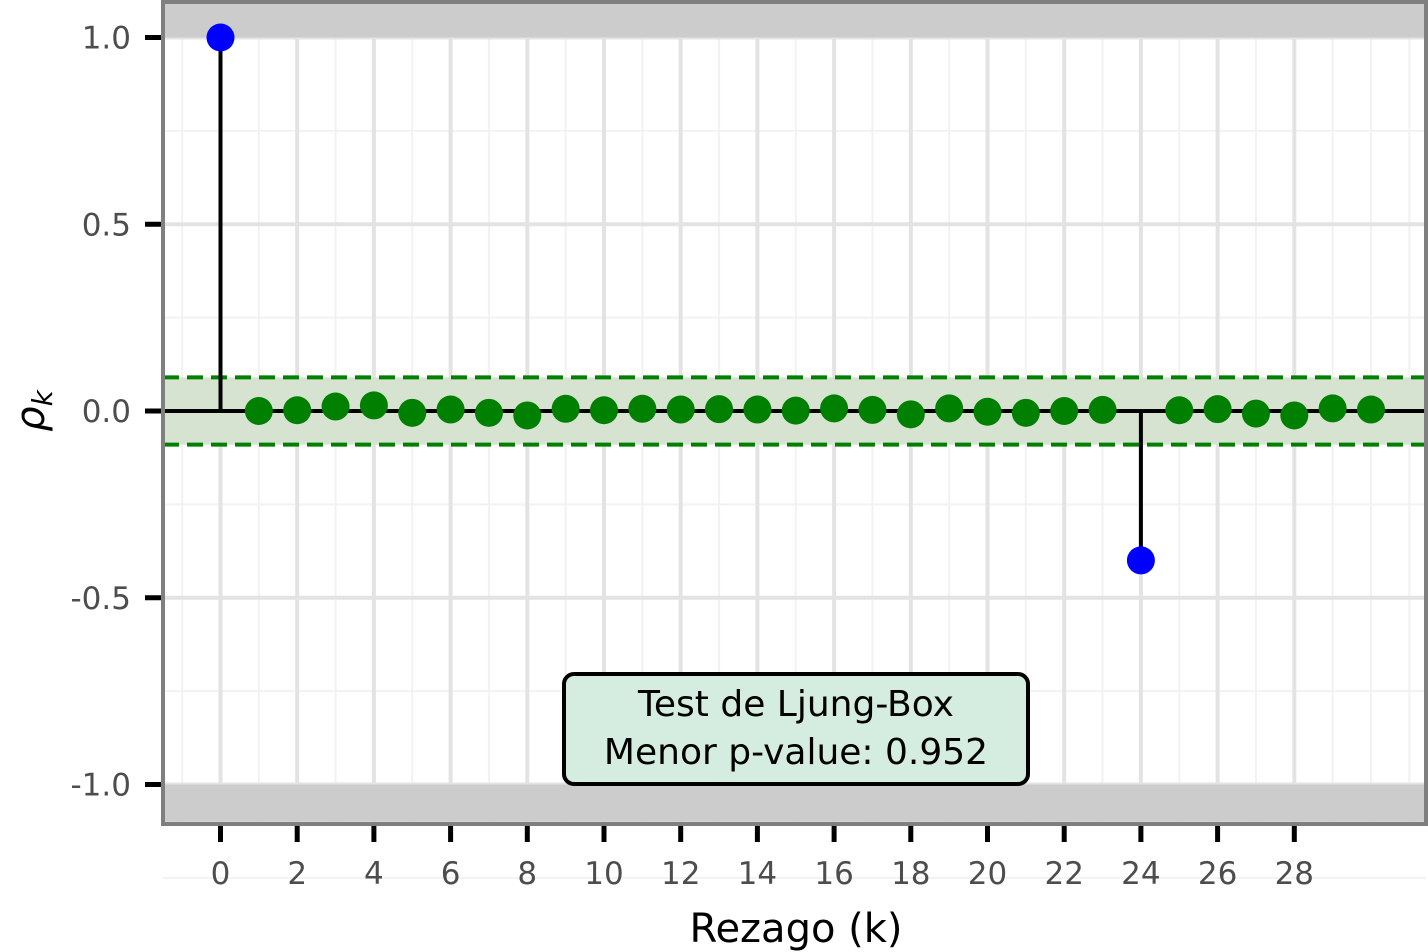  Describe the element at coordinates (833, 874) in the screenshot. I see `x-tick-label: 16` at that location.